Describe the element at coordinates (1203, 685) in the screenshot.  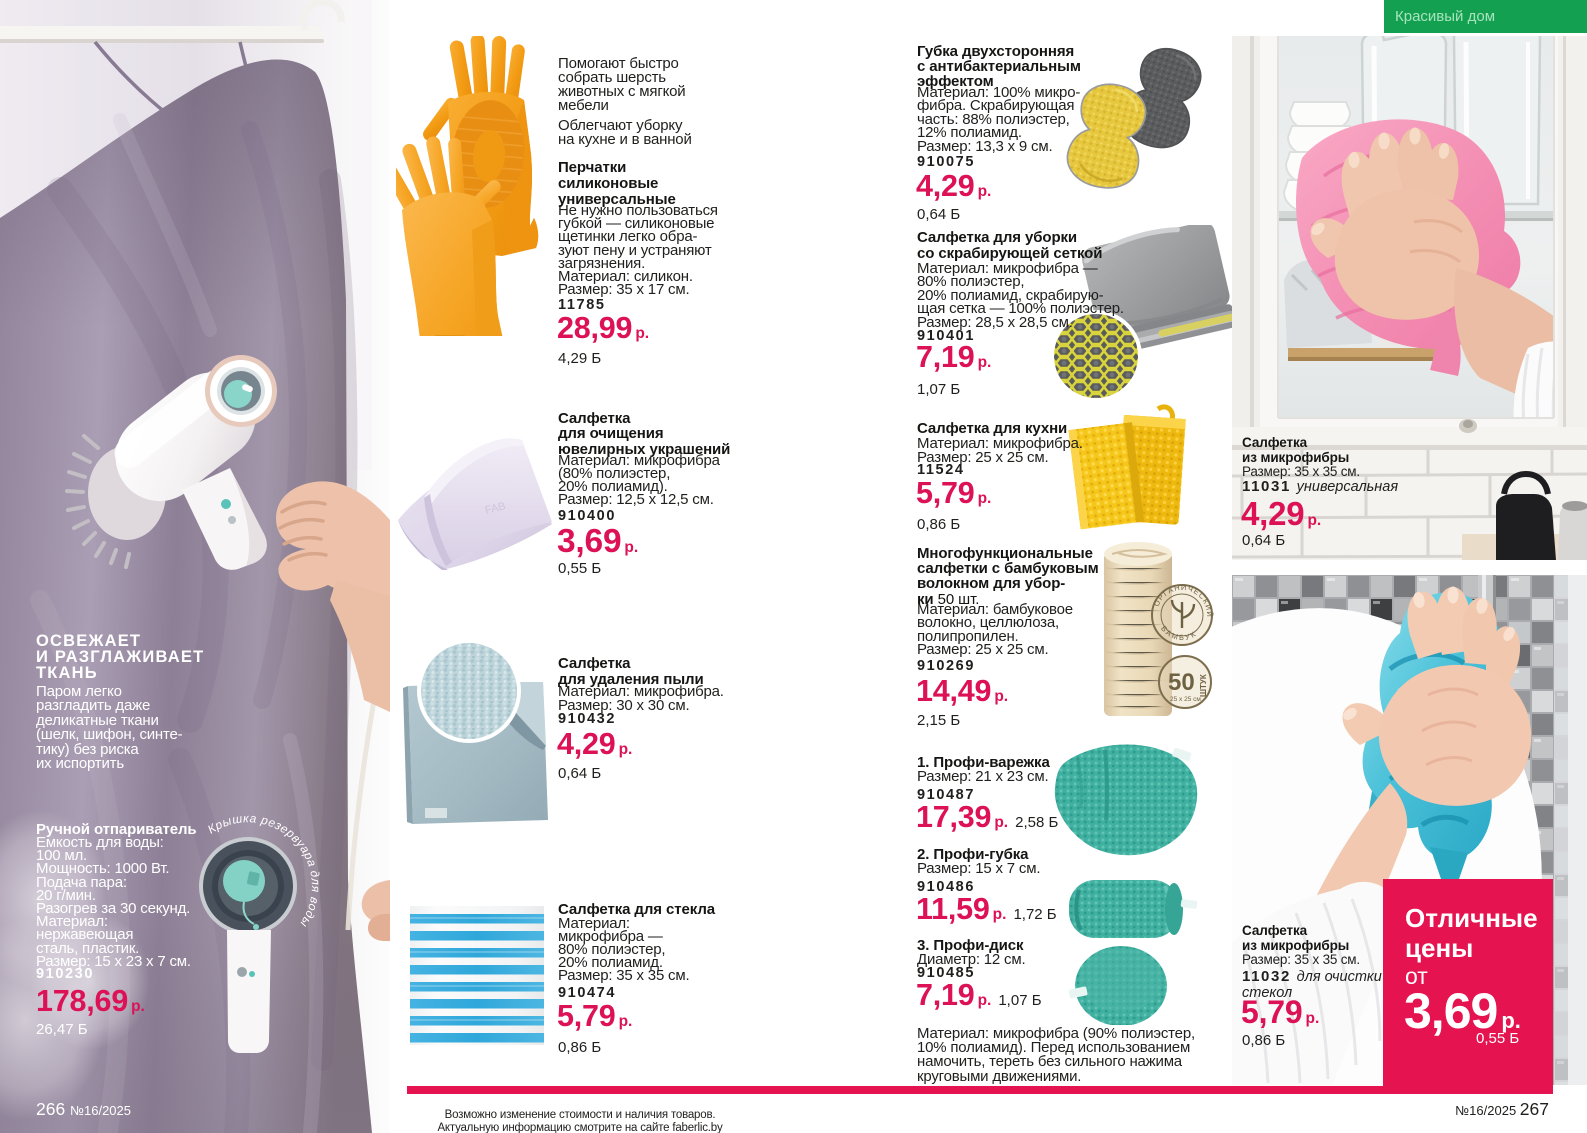
I see `svg-text: ШТУК` at that location.